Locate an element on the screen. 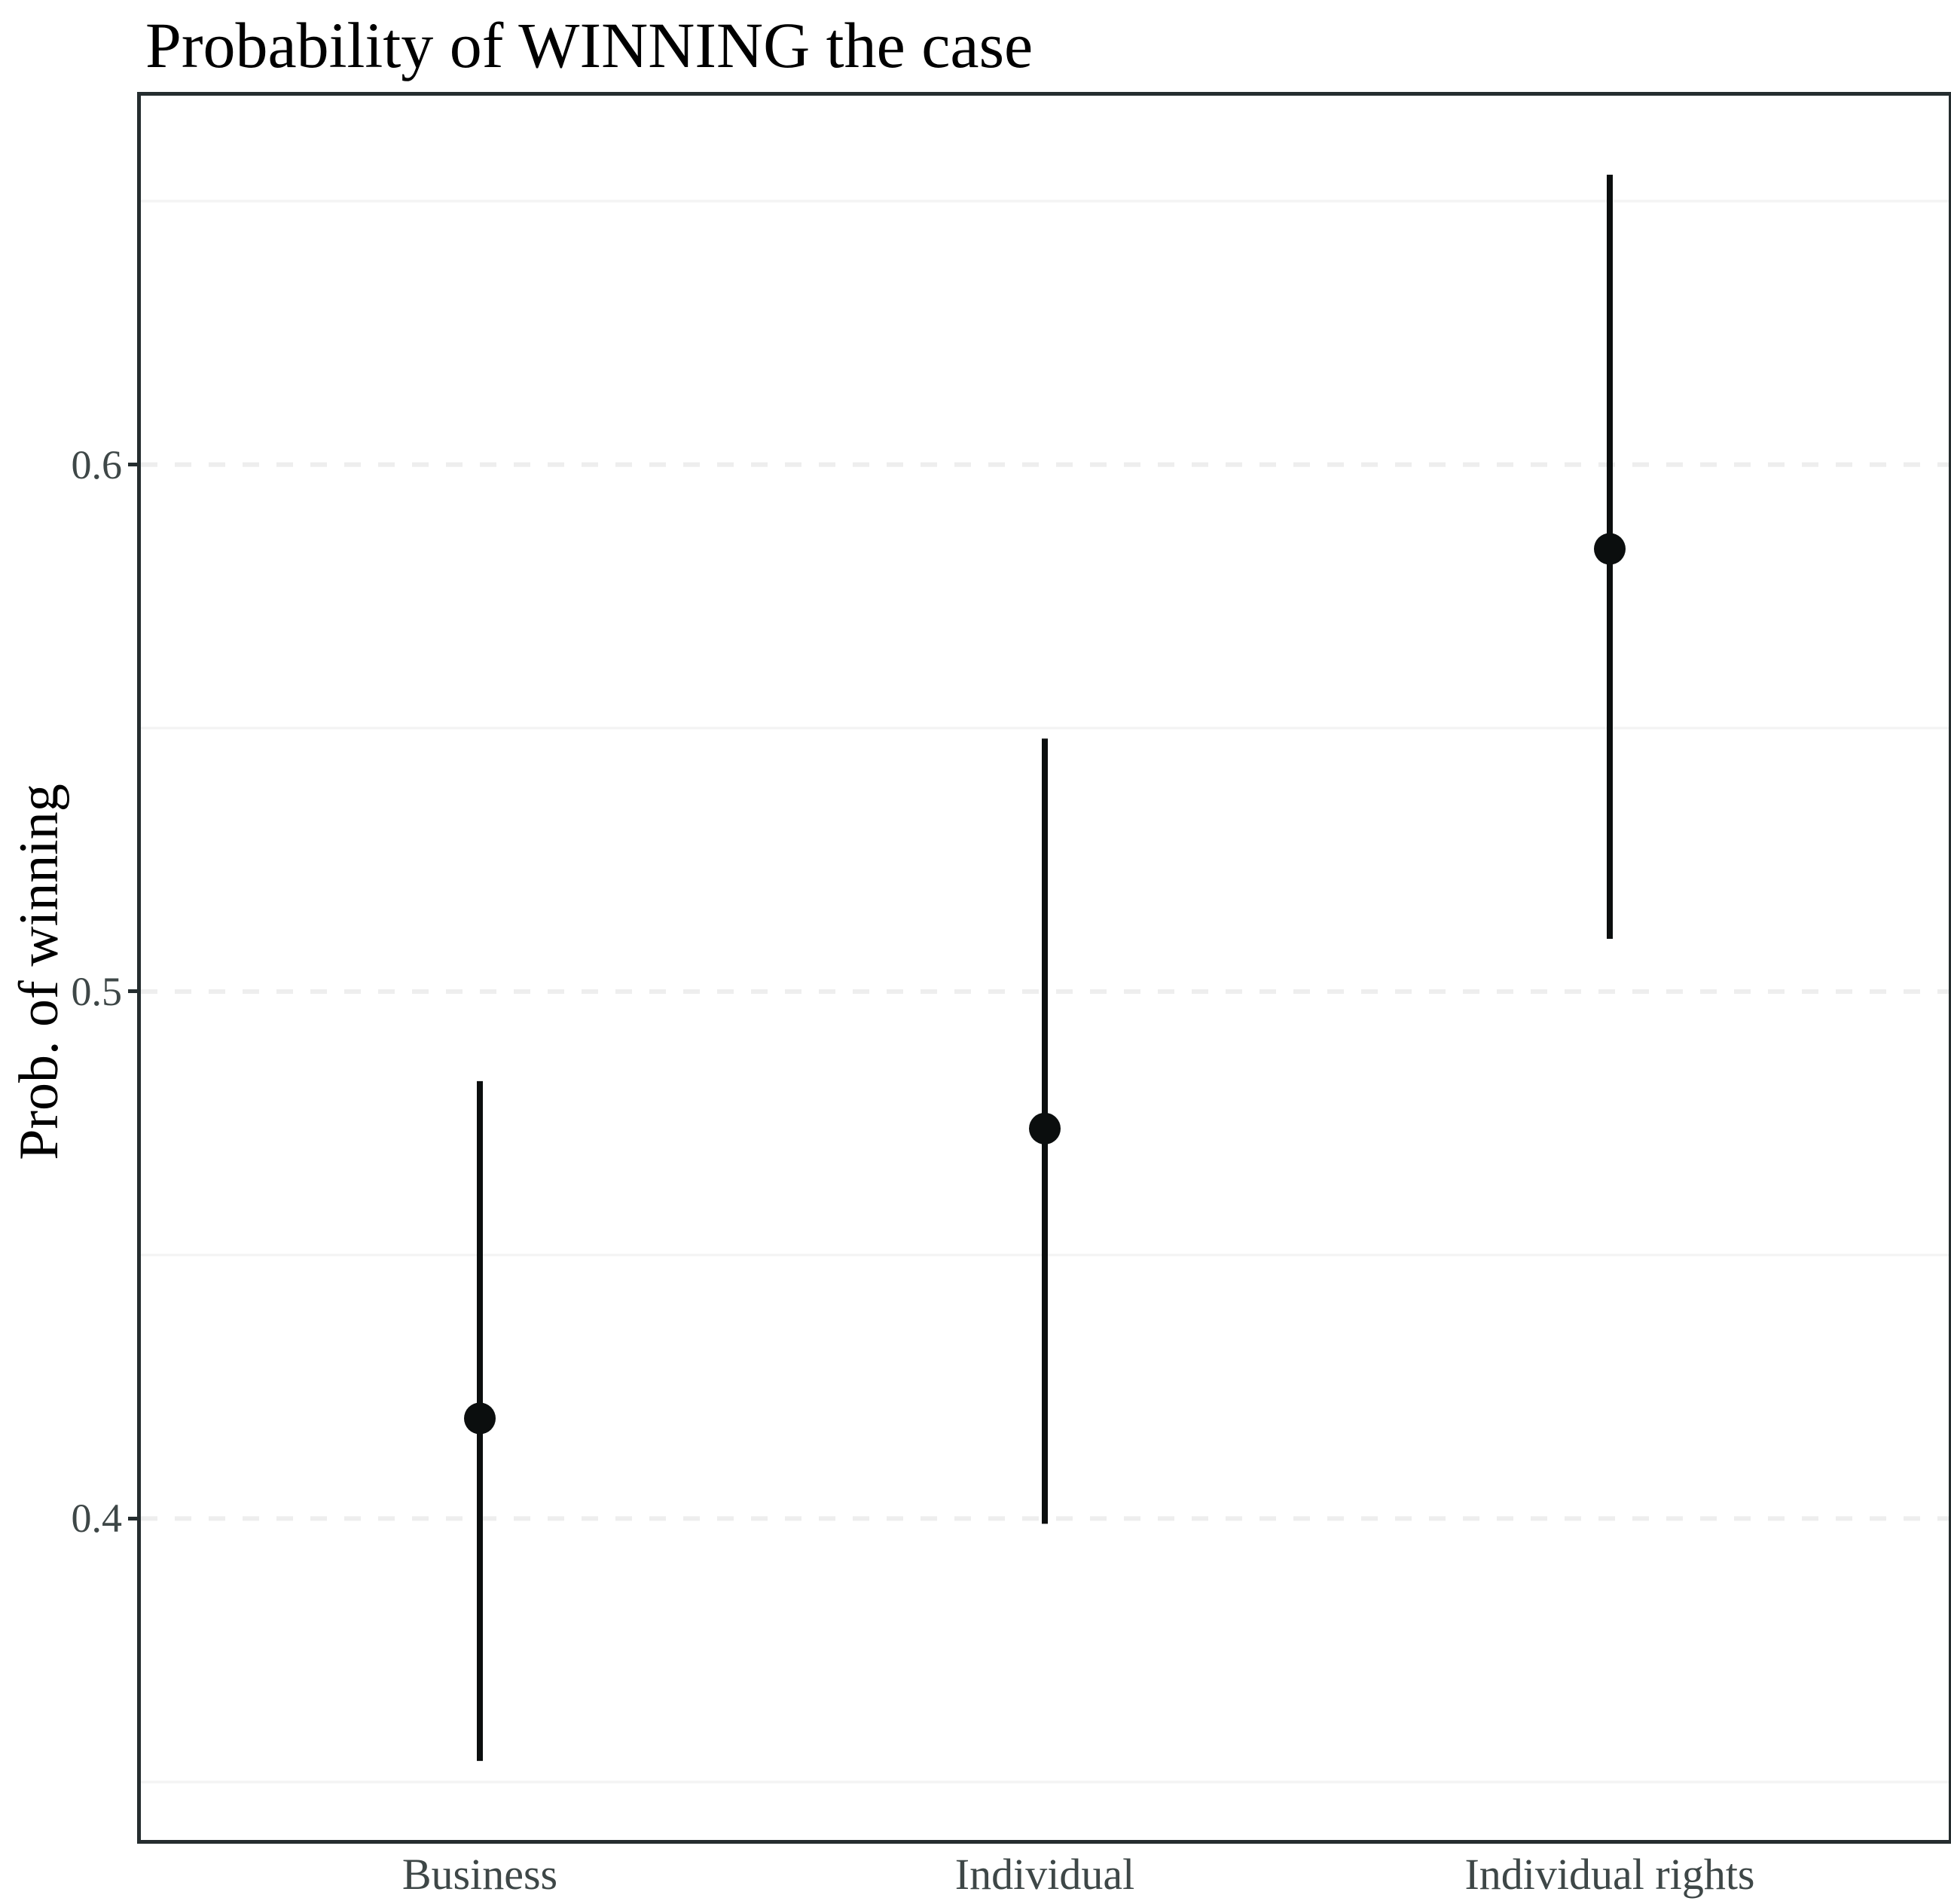  y-tick-label-0.6: 0.6 is located at coordinates (97, 464).